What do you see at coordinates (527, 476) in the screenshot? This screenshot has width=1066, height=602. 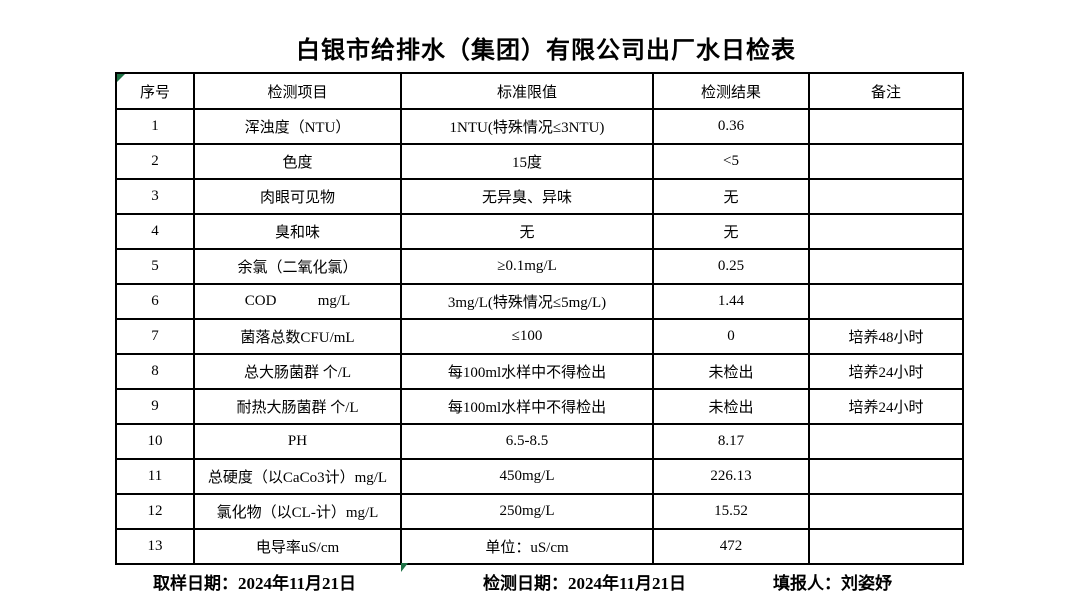 I see `table-cell: 450mg/L` at bounding box center [527, 476].